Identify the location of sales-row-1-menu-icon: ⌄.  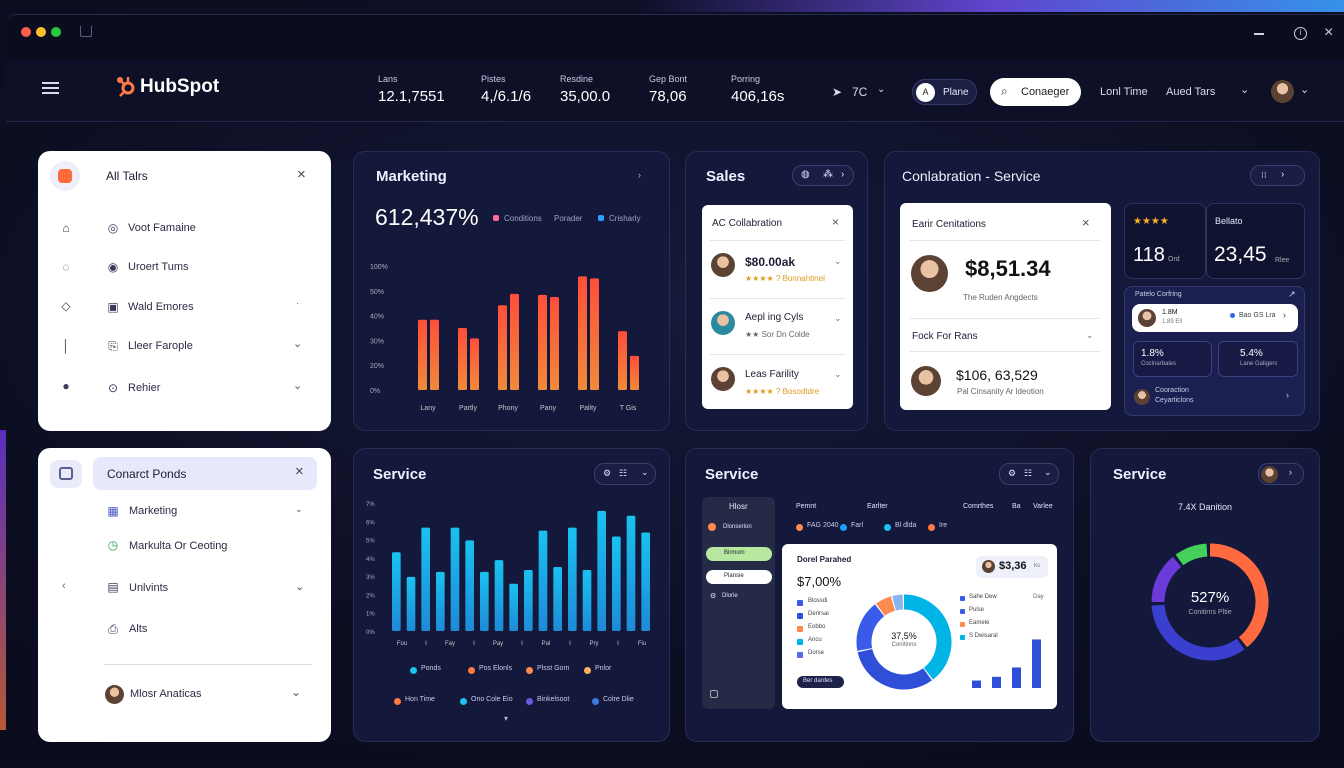
(838, 261).